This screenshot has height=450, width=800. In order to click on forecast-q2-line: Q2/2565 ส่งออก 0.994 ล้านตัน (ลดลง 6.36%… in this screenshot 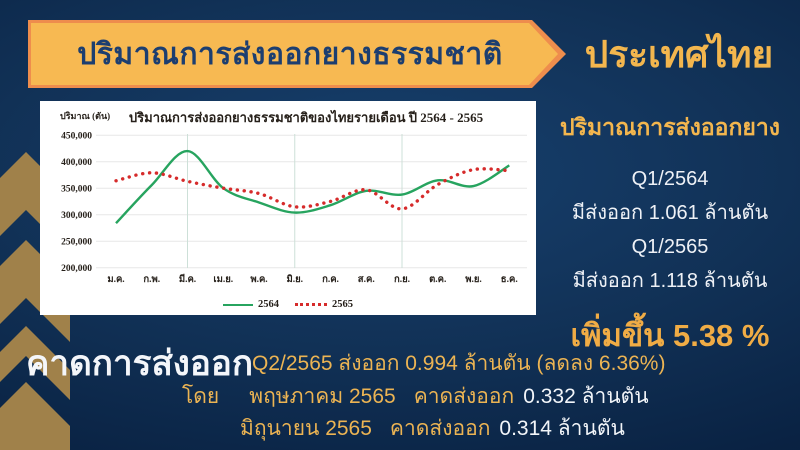, I will do `click(459, 363)`.